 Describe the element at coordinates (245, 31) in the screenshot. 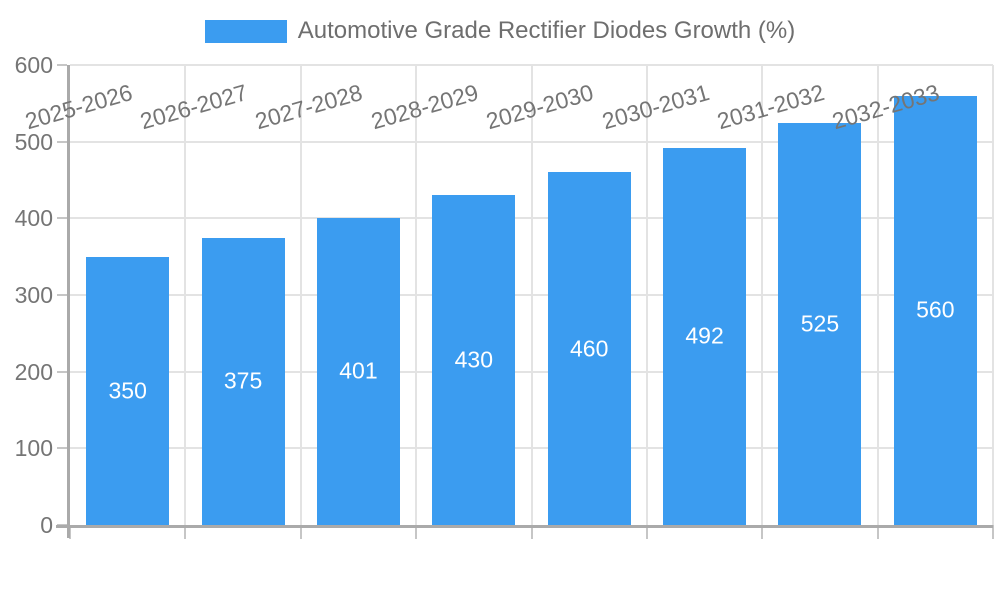

I see `legend-swatch-icon` at that location.